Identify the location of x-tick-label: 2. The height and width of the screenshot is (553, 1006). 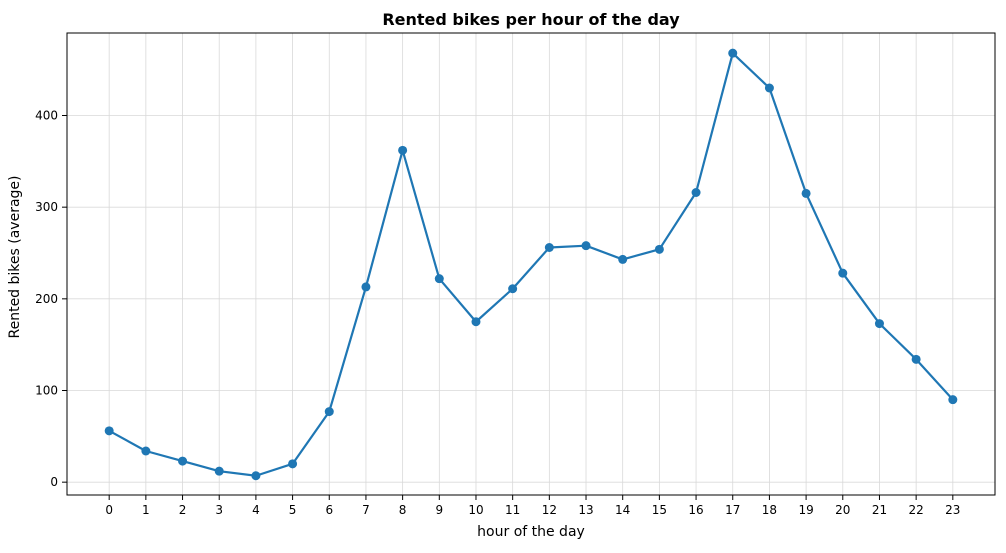
(183, 510).